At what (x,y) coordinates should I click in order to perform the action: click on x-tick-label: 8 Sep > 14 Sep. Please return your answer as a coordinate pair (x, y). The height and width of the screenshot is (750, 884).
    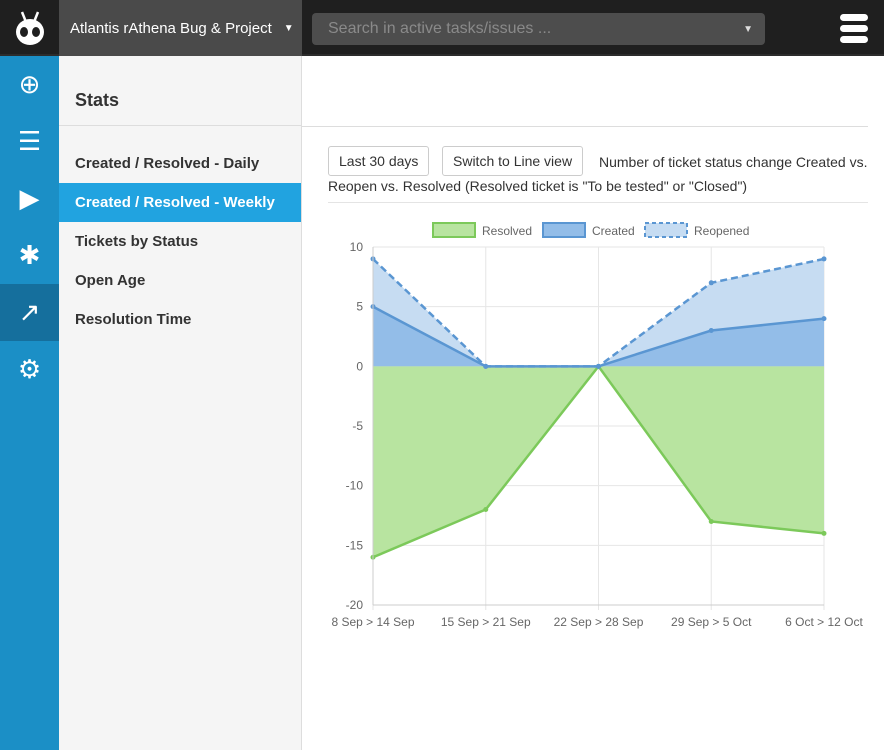
    Looking at the image, I should click on (372, 622).